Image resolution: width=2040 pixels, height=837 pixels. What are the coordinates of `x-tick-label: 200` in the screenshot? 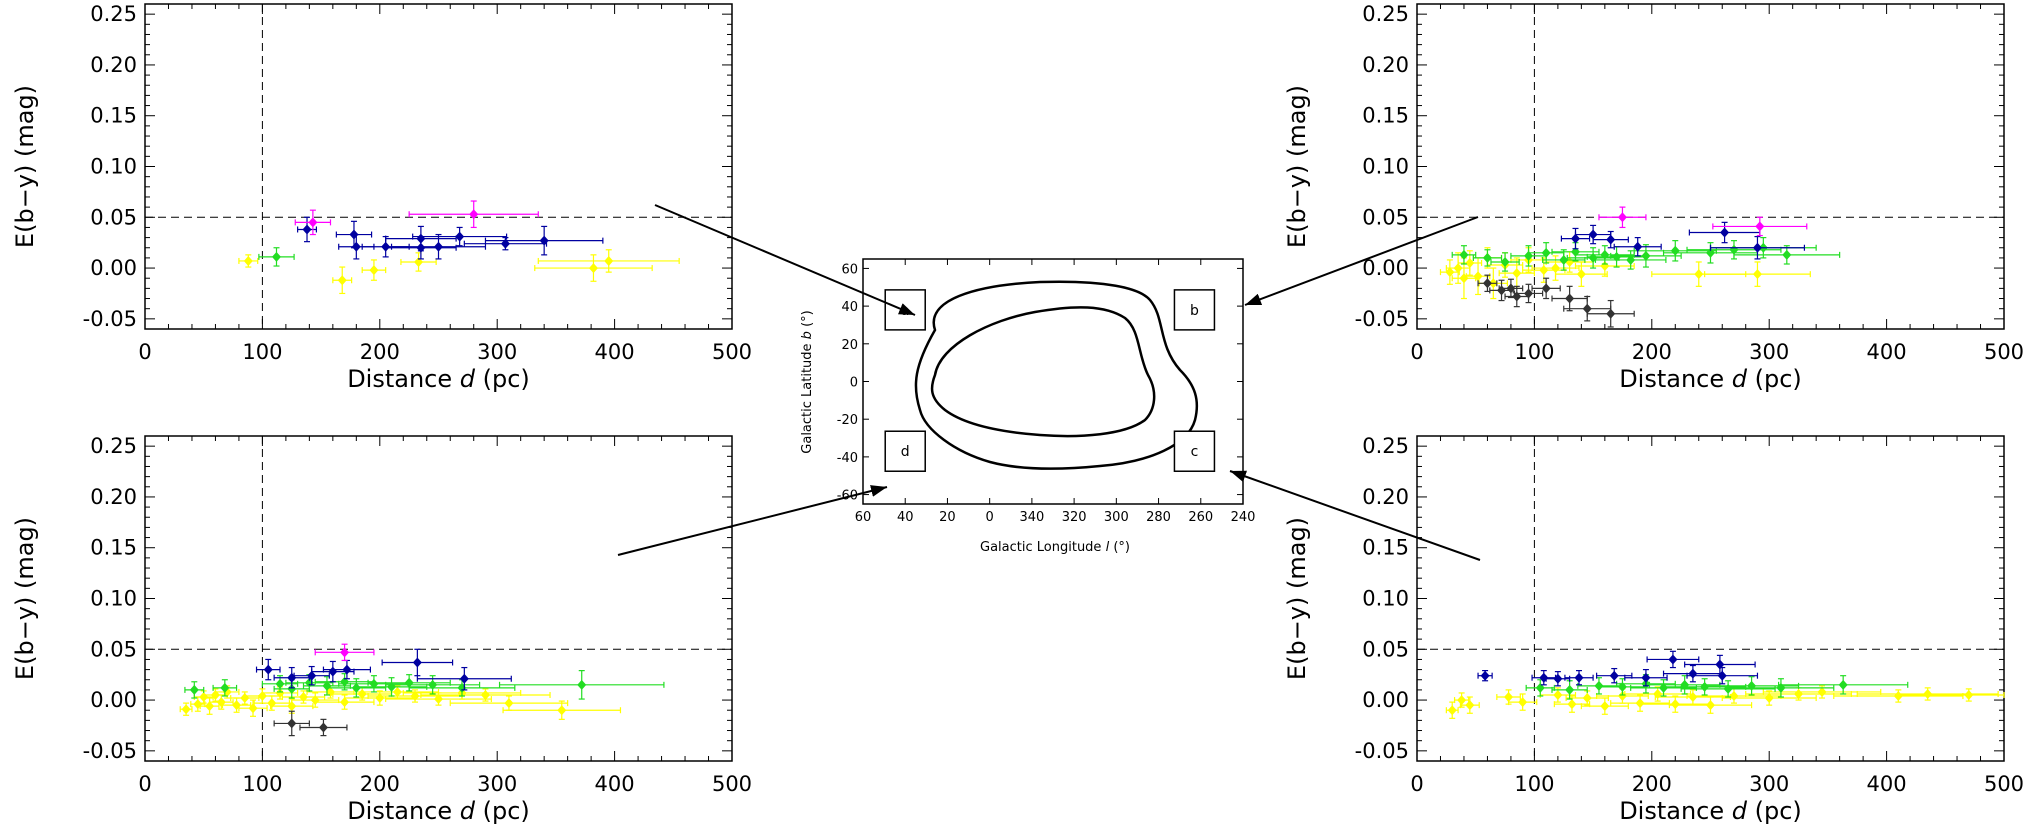 It's located at (380, 784).